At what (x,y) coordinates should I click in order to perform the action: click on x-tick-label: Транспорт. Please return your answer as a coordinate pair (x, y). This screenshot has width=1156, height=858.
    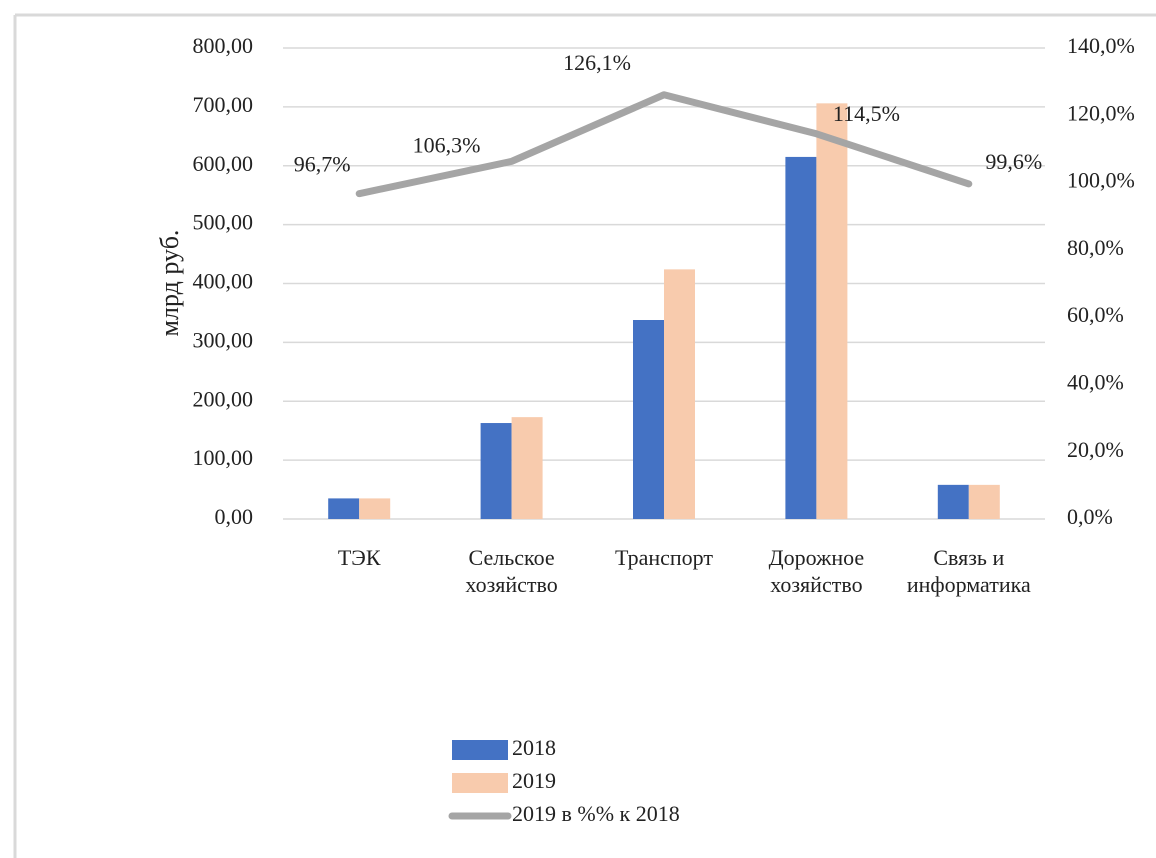
    Looking at the image, I should click on (663, 557).